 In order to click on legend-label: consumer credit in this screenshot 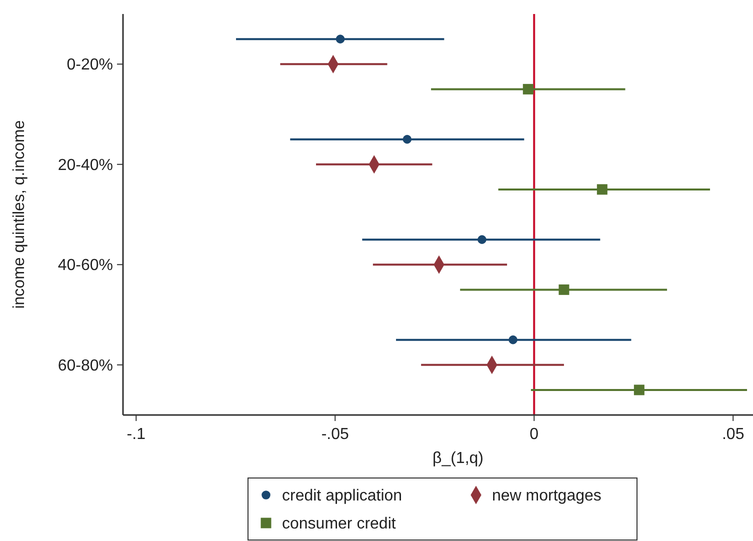, I will do `click(339, 524)`.